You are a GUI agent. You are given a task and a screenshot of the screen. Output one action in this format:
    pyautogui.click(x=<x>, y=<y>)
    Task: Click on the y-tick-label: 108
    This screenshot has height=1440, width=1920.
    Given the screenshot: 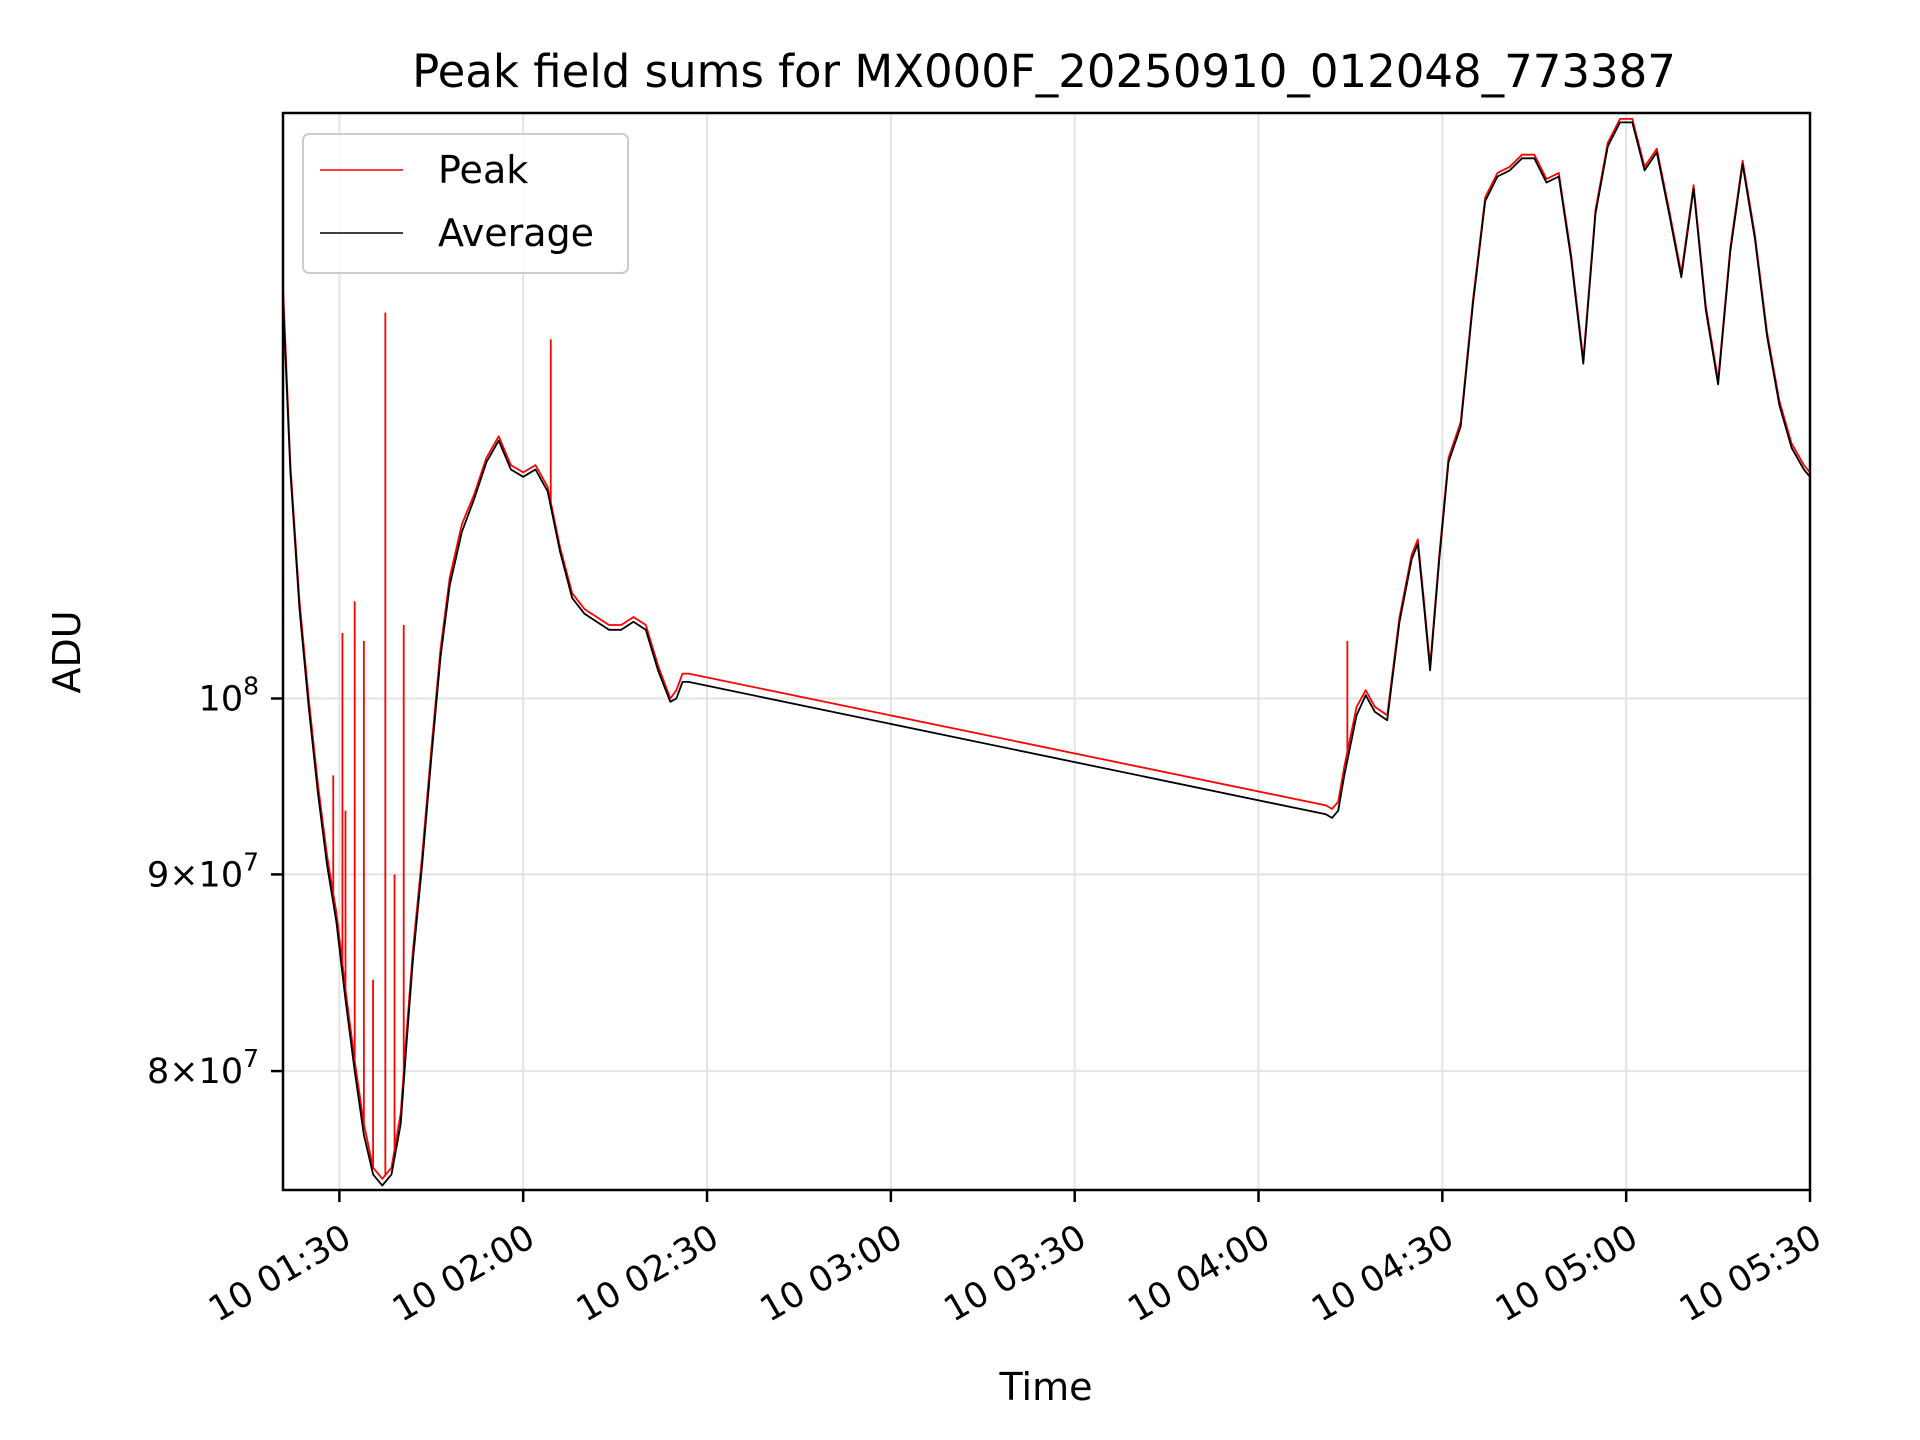 What is the action you would take?
    pyautogui.click(x=229, y=695)
    